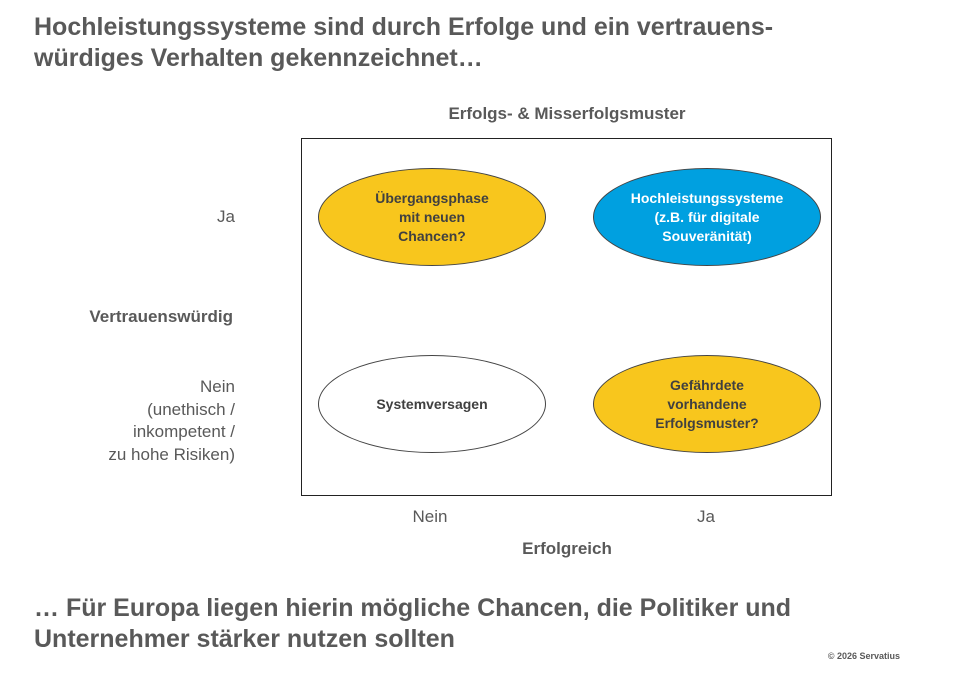  Describe the element at coordinates (226, 216) in the screenshot. I see `y-axis-label-yes: Ja` at that location.